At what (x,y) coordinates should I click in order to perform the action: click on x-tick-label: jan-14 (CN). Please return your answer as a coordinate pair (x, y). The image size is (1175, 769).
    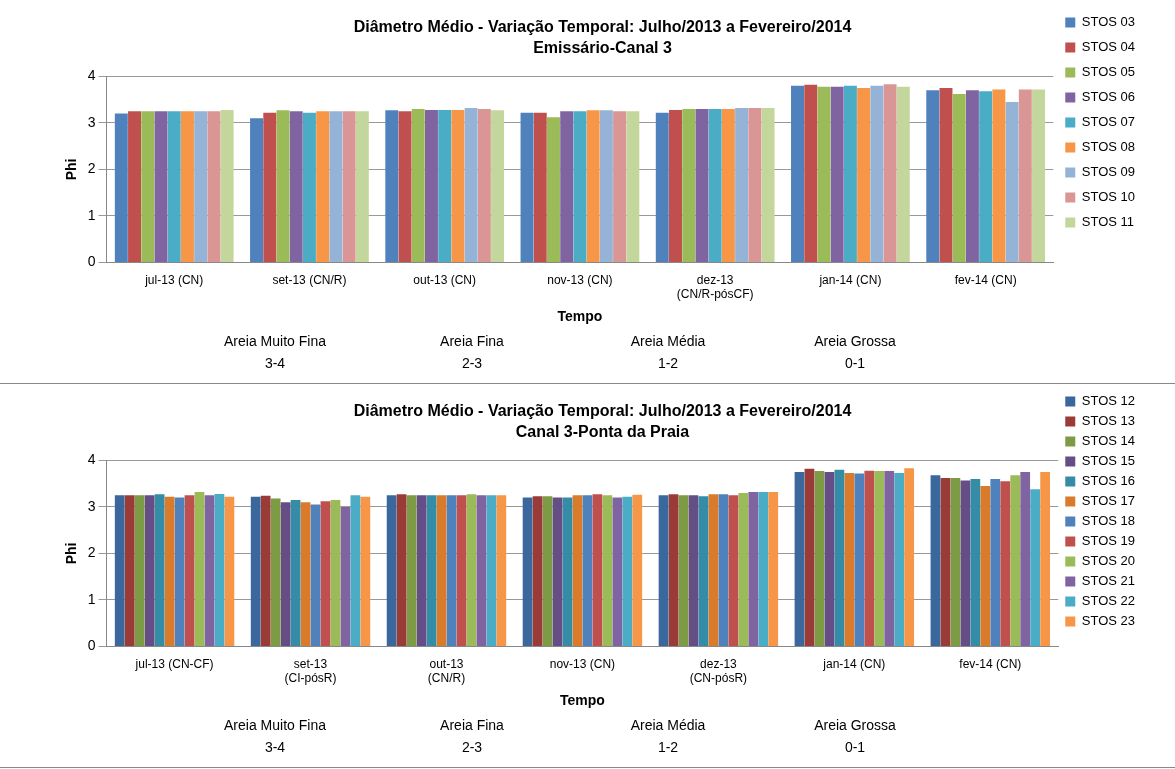
    Looking at the image, I should click on (854, 663).